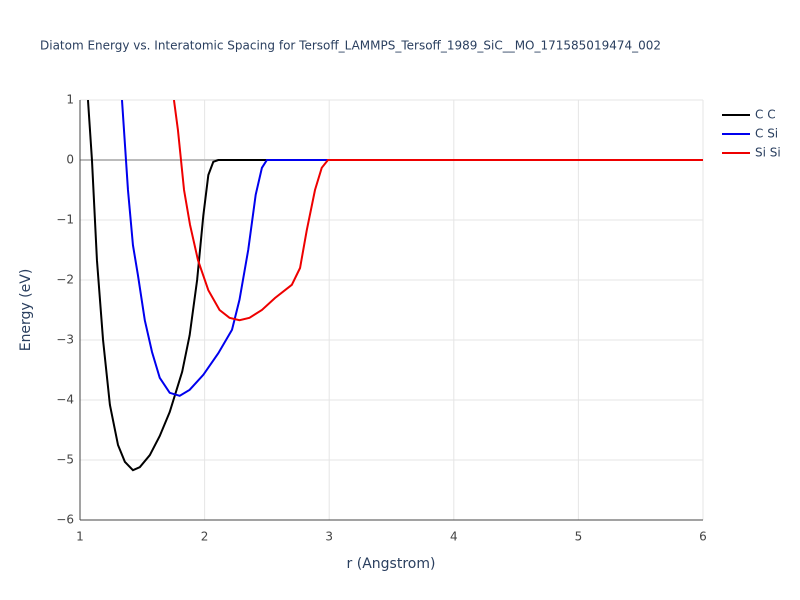 This screenshot has height=600, width=800. Describe the element at coordinates (454, 537) in the screenshot. I see `x-tick-label: 4` at that location.